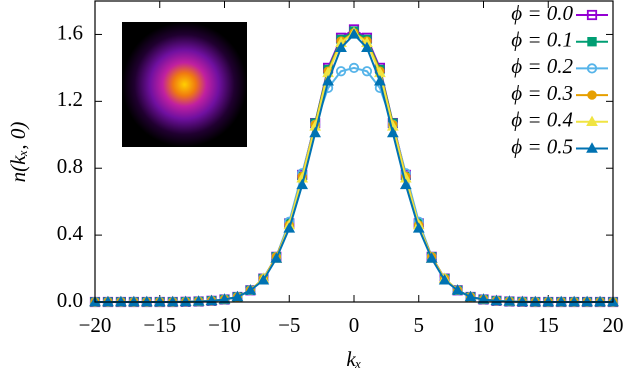 Image resolution: width=623 pixels, height=378 pixels. What do you see at coordinates (354, 325) in the screenshot?
I see `x-tick-label: 0` at bounding box center [354, 325].